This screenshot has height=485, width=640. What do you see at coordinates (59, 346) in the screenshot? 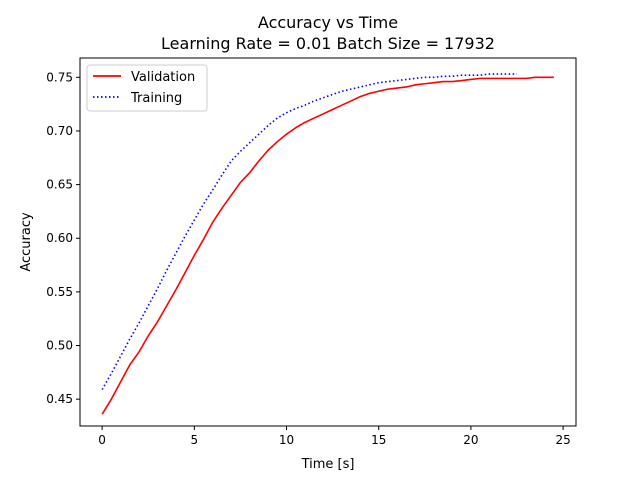
I see `y-tick-label: 0.50` at bounding box center [59, 346].